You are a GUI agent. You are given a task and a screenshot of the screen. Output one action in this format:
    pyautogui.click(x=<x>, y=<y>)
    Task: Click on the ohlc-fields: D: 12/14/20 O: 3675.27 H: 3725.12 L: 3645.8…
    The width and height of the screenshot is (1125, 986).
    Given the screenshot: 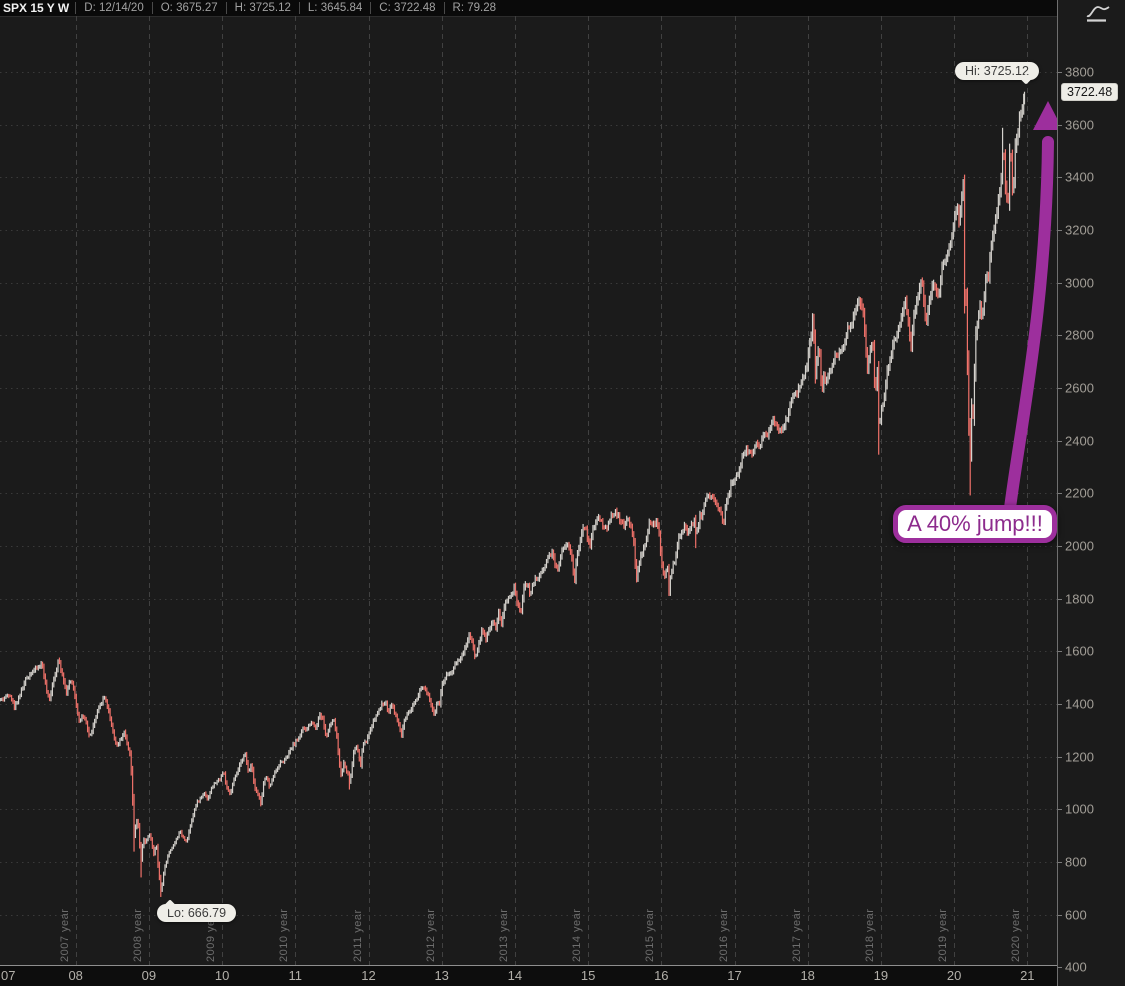 What is the action you would take?
    pyautogui.click(x=289, y=8)
    